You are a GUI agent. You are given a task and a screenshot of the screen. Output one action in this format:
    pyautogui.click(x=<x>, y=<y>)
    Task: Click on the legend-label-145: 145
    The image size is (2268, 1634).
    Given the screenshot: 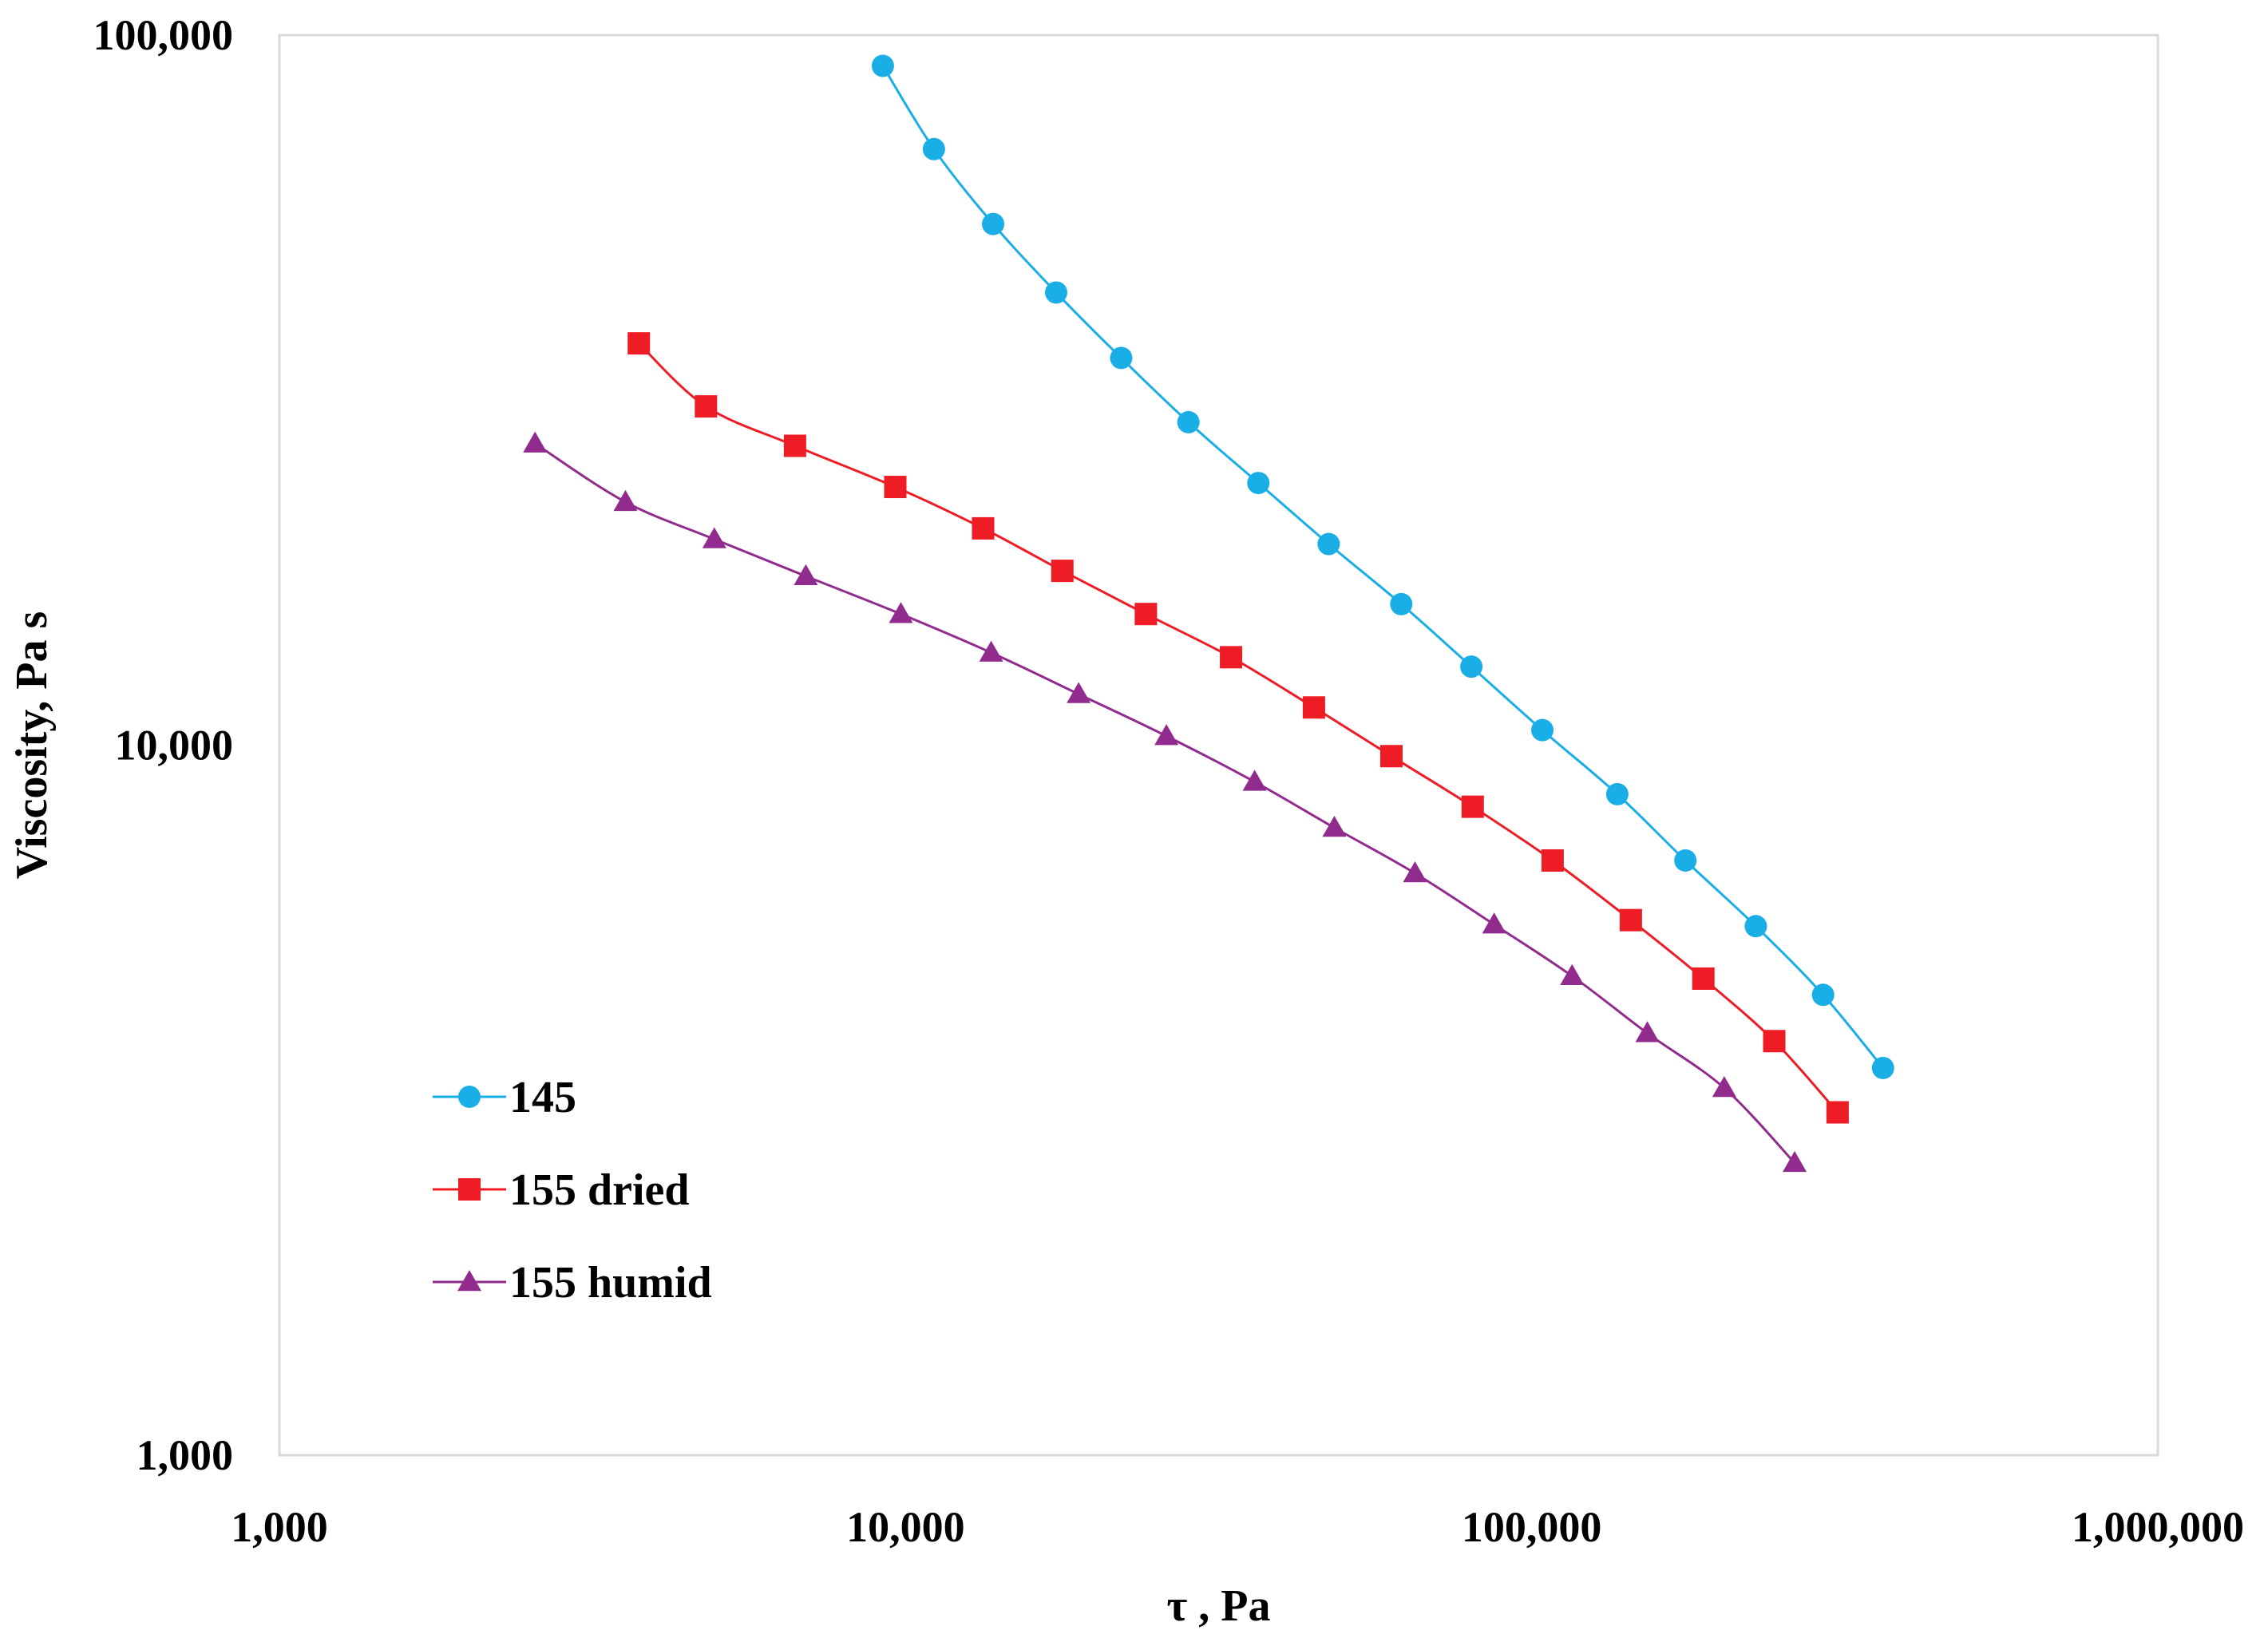 What is the action you would take?
    pyautogui.click(x=542, y=1097)
    